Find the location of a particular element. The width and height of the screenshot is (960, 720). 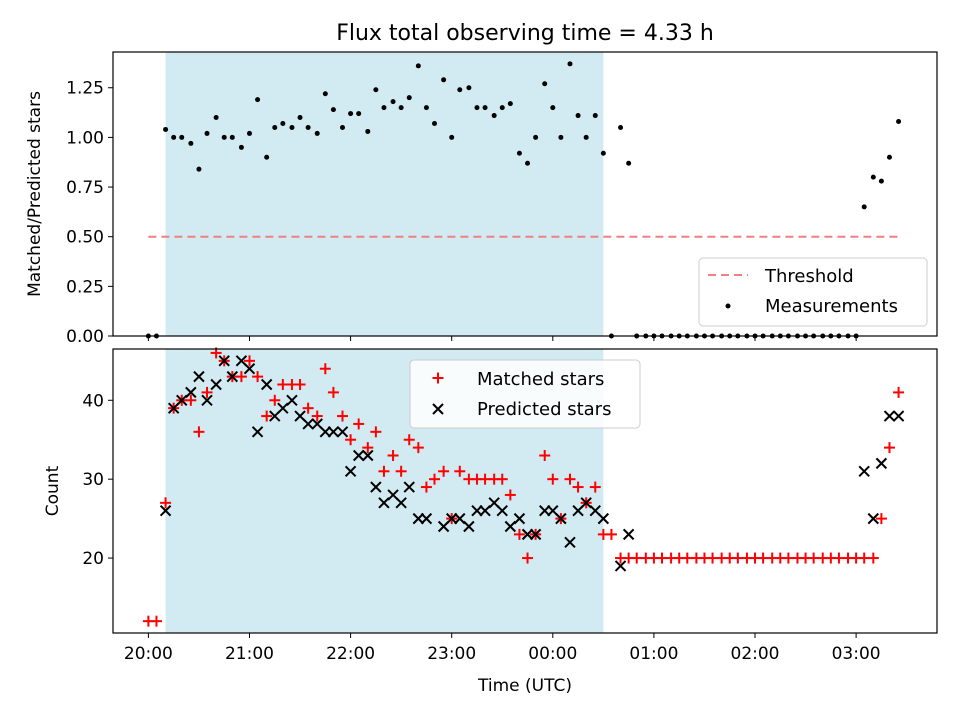

bottom-y-axis-label: Count is located at coordinates (53, 490).